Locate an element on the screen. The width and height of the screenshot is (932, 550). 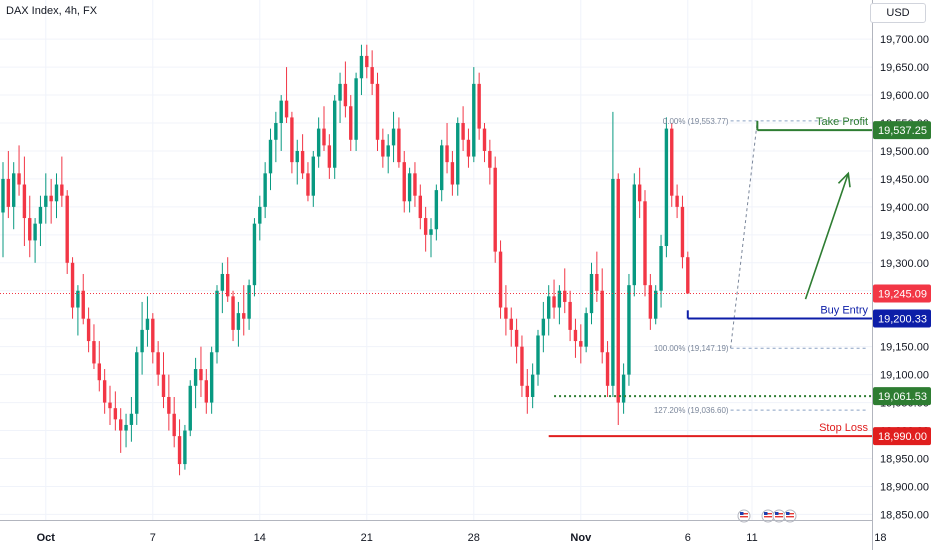
price-tick-label: 19,650.00 is located at coordinates (904, 68).